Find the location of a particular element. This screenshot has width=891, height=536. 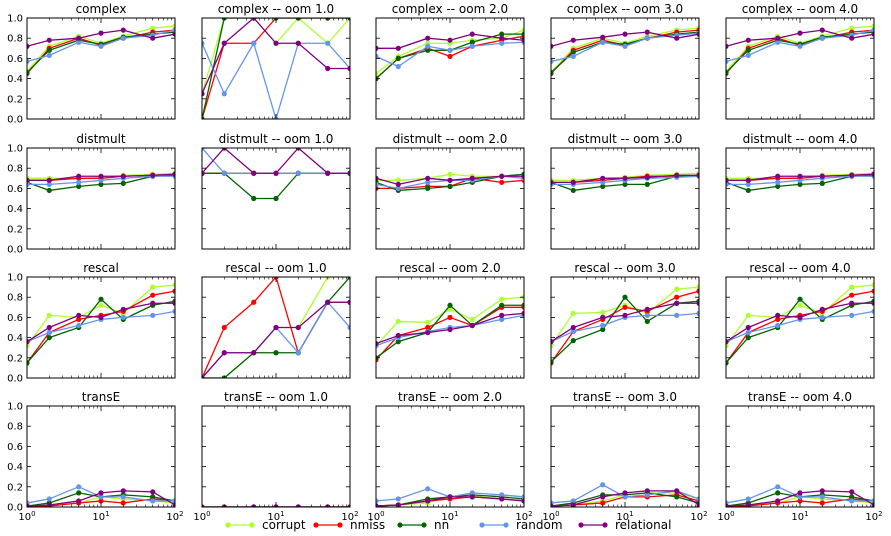

legend-label: nn is located at coordinates (441, 525).